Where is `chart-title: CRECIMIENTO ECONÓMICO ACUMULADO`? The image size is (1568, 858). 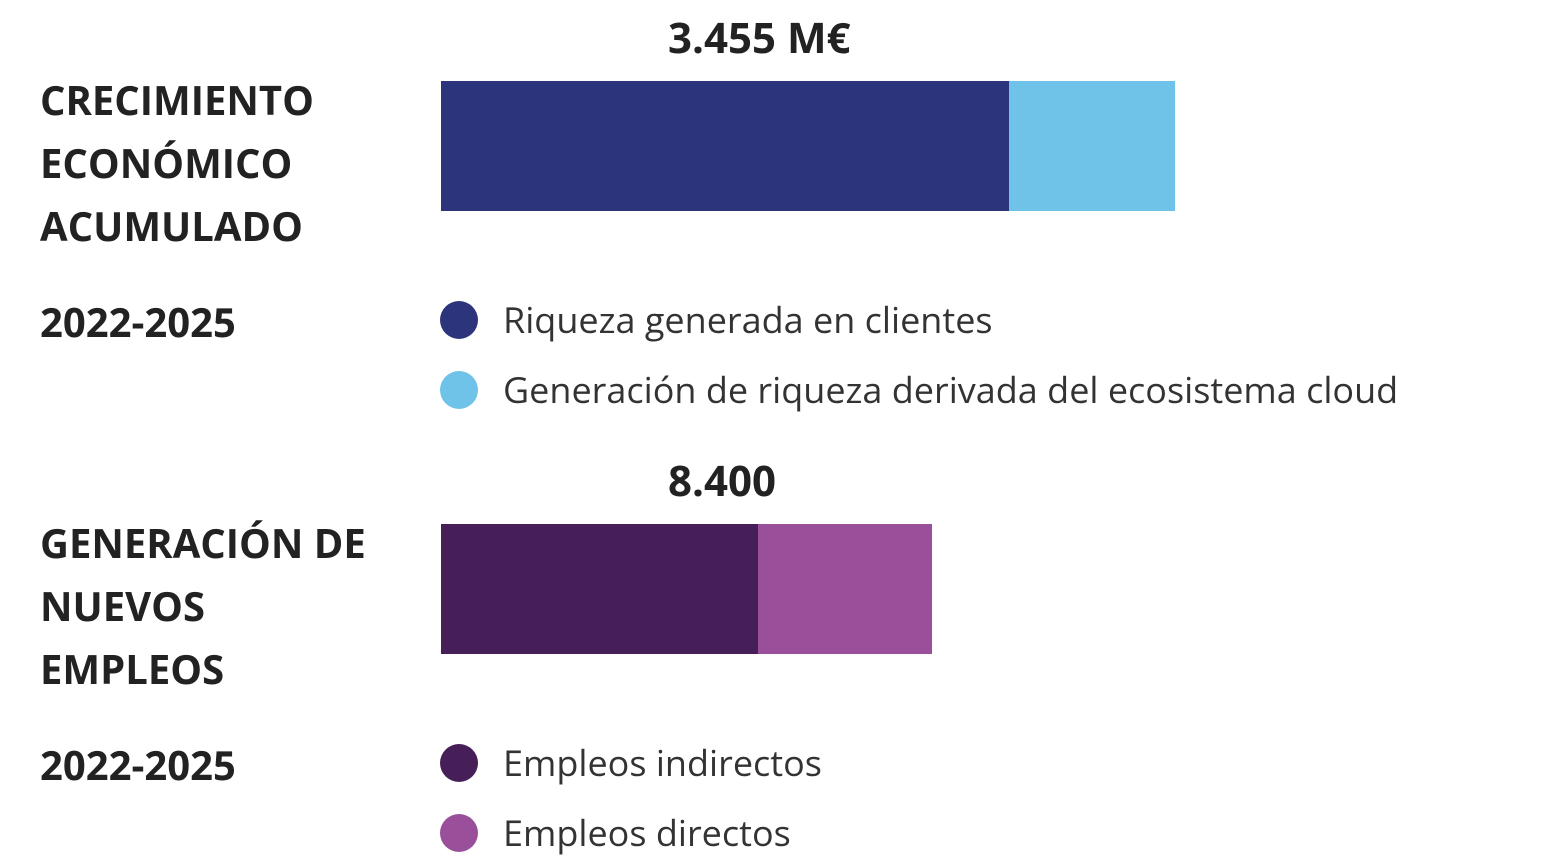
chart-title: CRECIMIENTO ECONÓMICO ACUMULADO is located at coordinates (177, 162).